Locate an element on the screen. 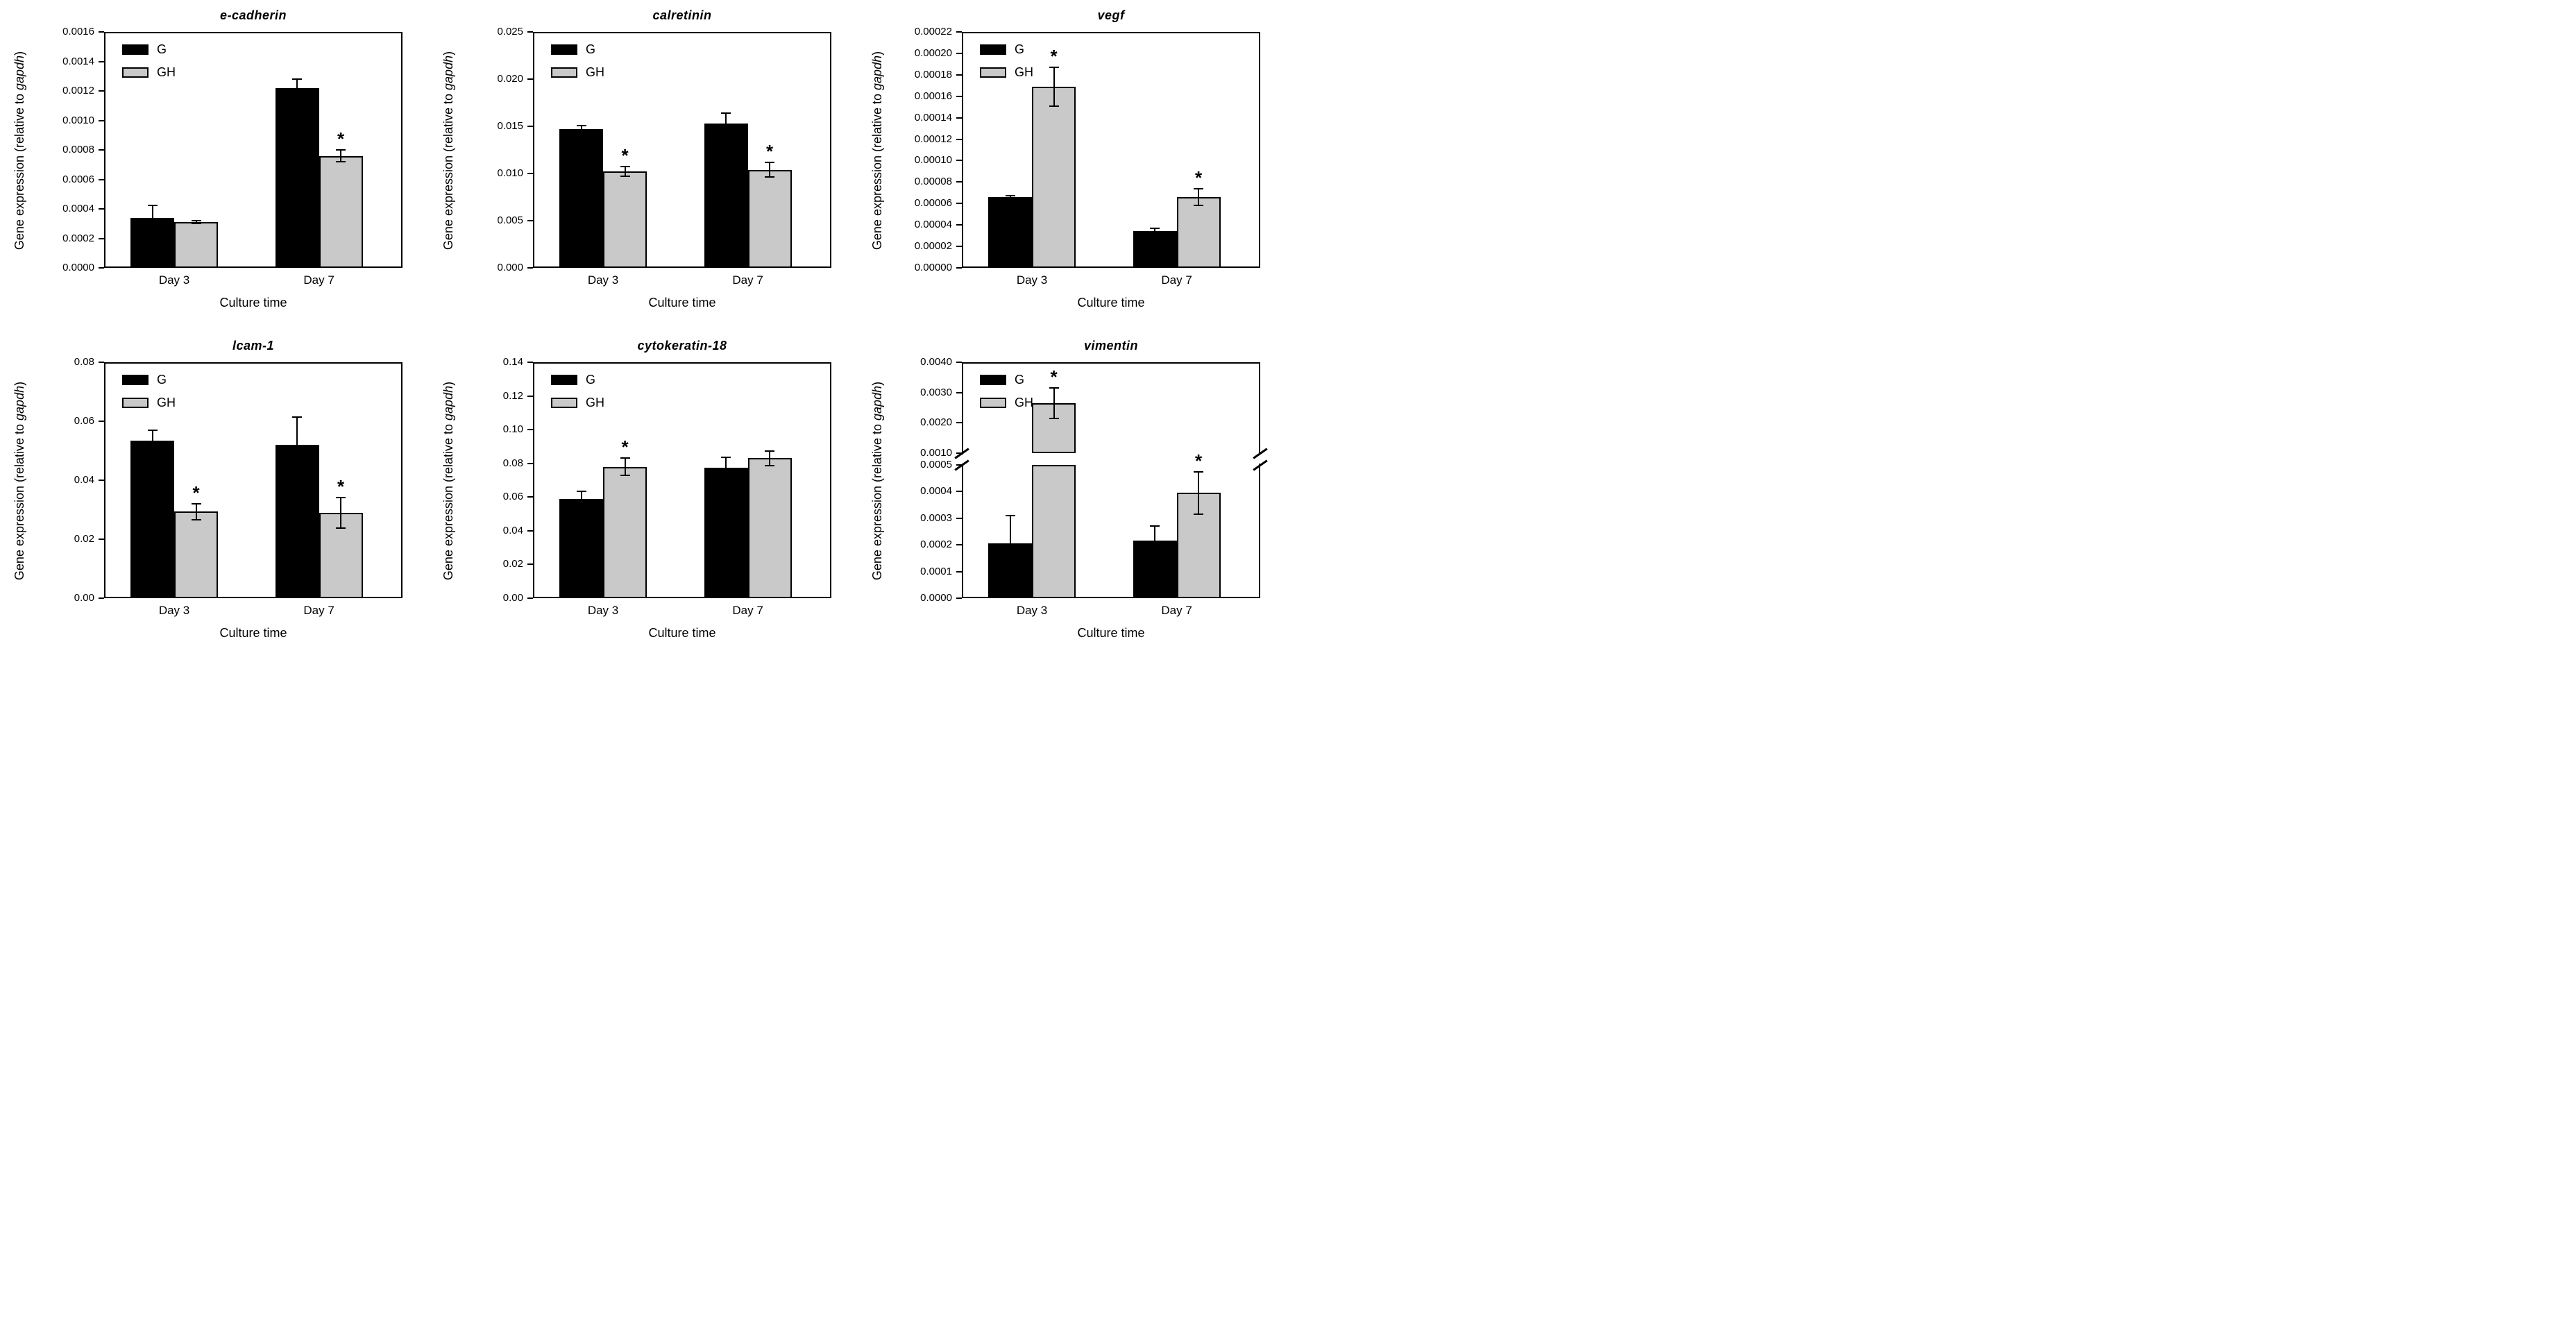 This screenshot has width=2576, height=1331. bar-G-Day 7 is located at coordinates (726, 195).